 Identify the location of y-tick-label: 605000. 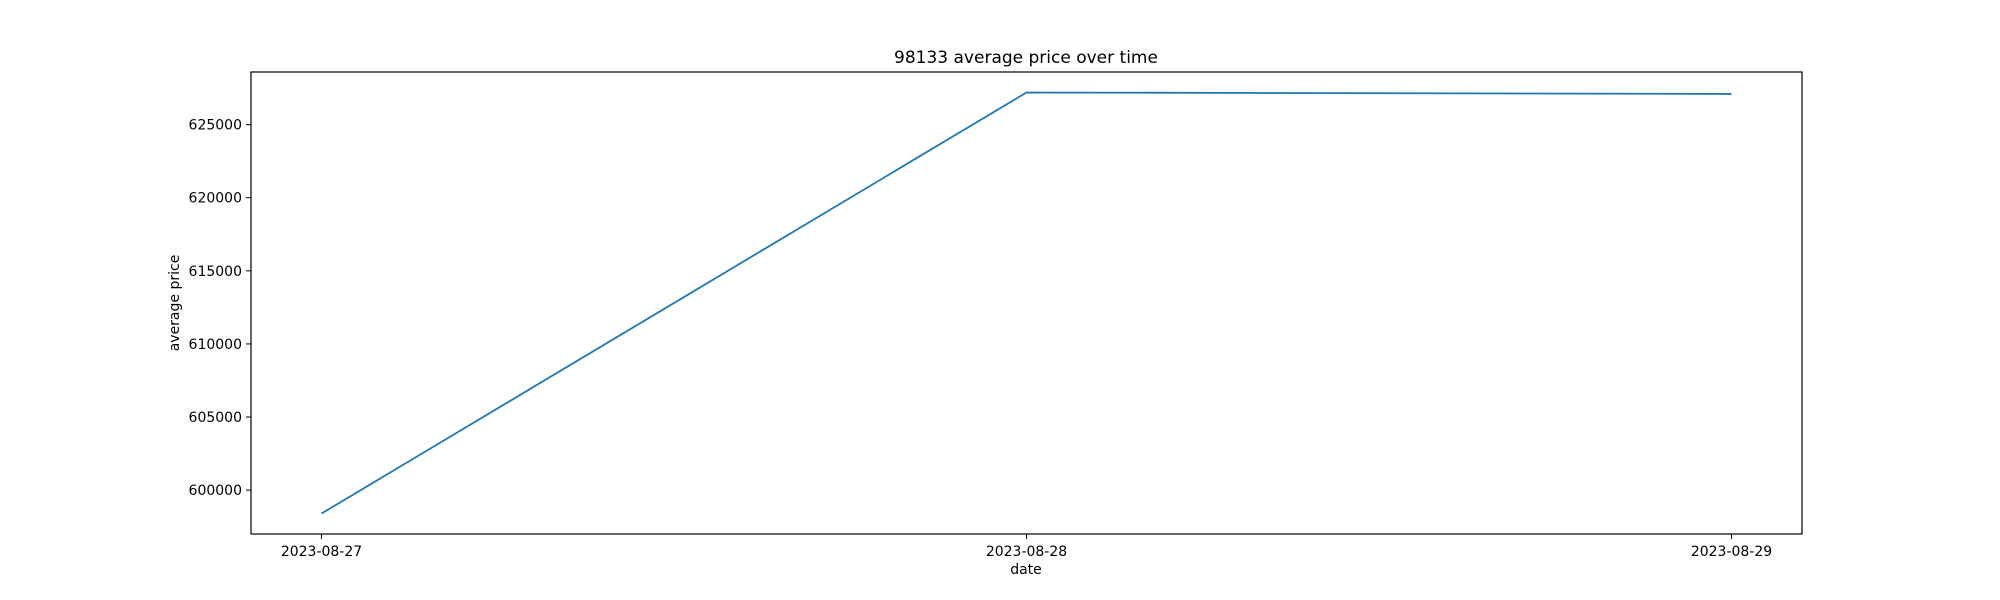
(215, 418).